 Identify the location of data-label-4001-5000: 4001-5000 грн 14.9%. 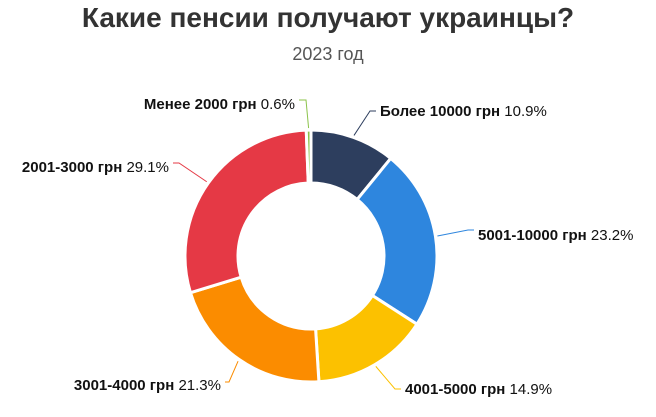
(478, 389).